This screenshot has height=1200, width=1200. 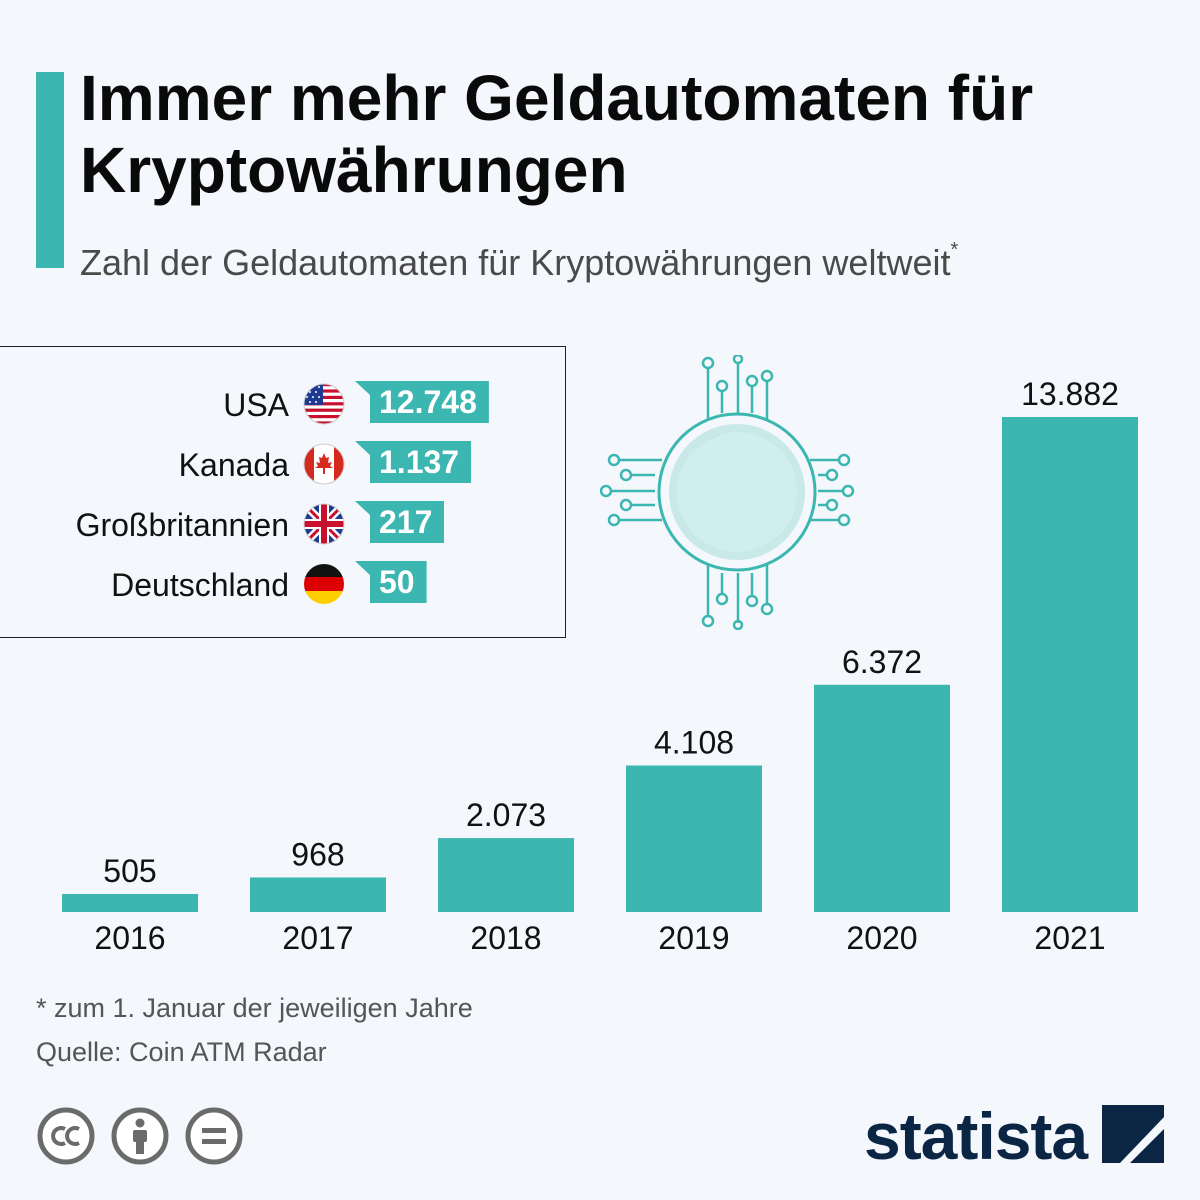 What do you see at coordinates (324, 404) in the screenshot?
I see `usa-flag-icon` at bounding box center [324, 404].